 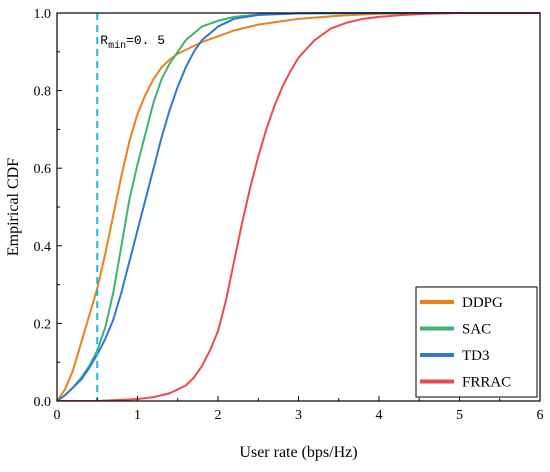 I want to click on legend-label-ddpg: DDPG, so click(x=482, y=303).